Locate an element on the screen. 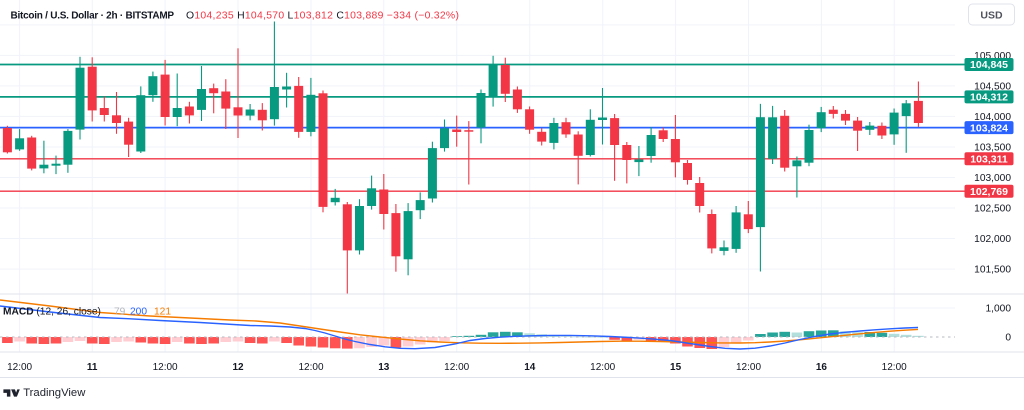  svg-text: 13 is located at coordinates (384, 367).